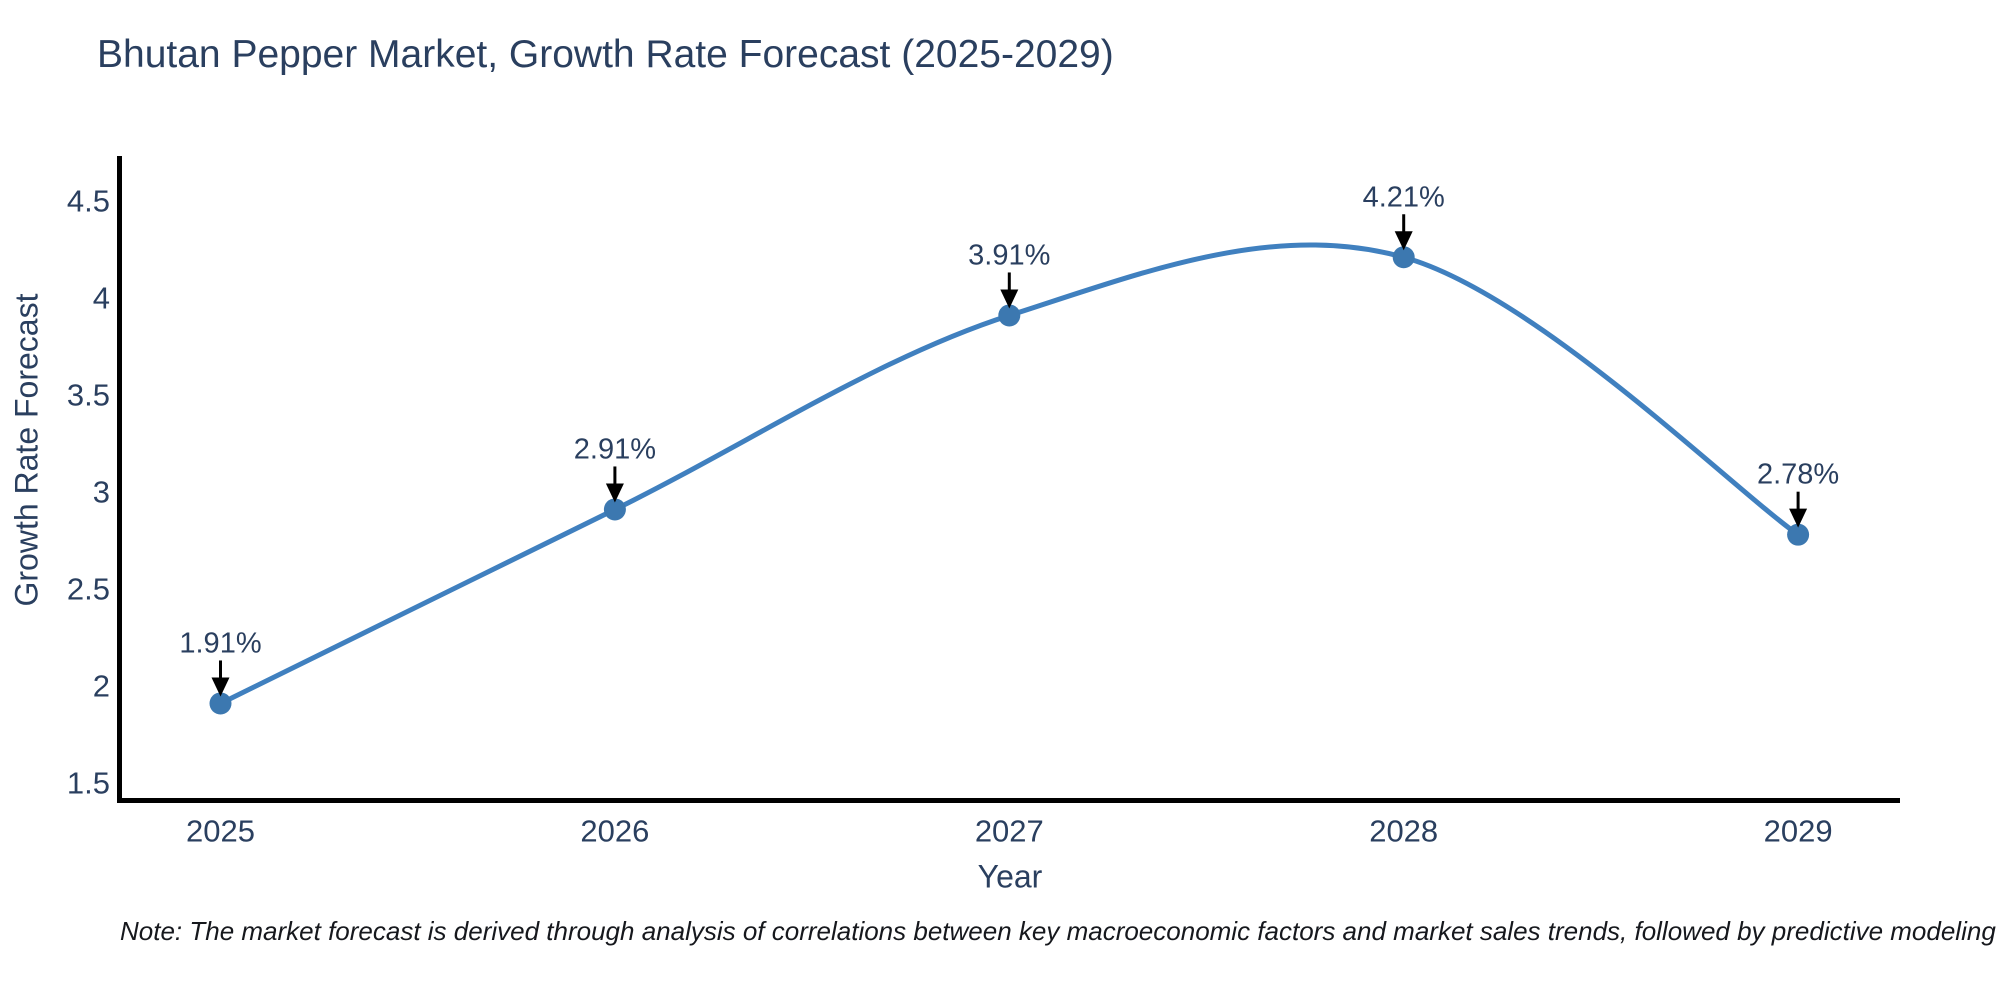 This screenshot has height=1000, width=2000. What do you see at coordinates (101, 492) in the screenshot?
I see `y-tick-label: 3` at bounding box center [101, 492].